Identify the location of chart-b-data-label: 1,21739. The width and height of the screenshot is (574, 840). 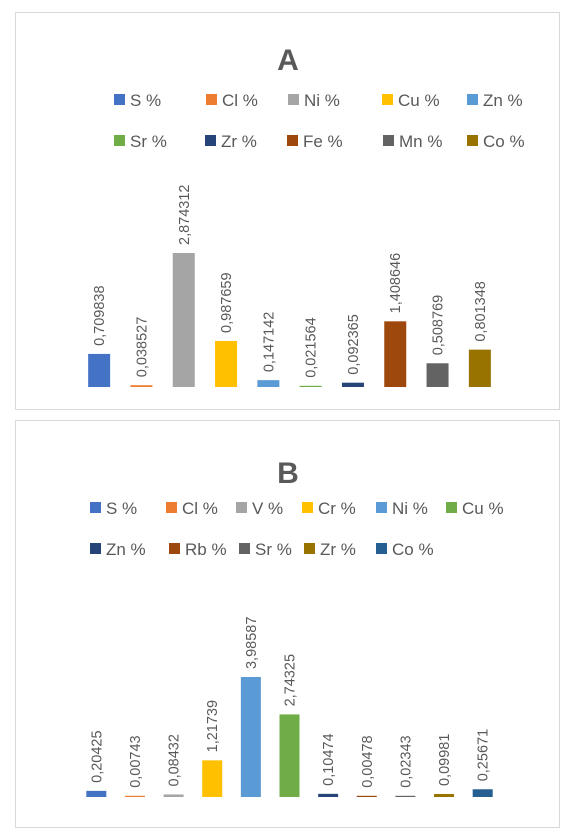
(213, 726).